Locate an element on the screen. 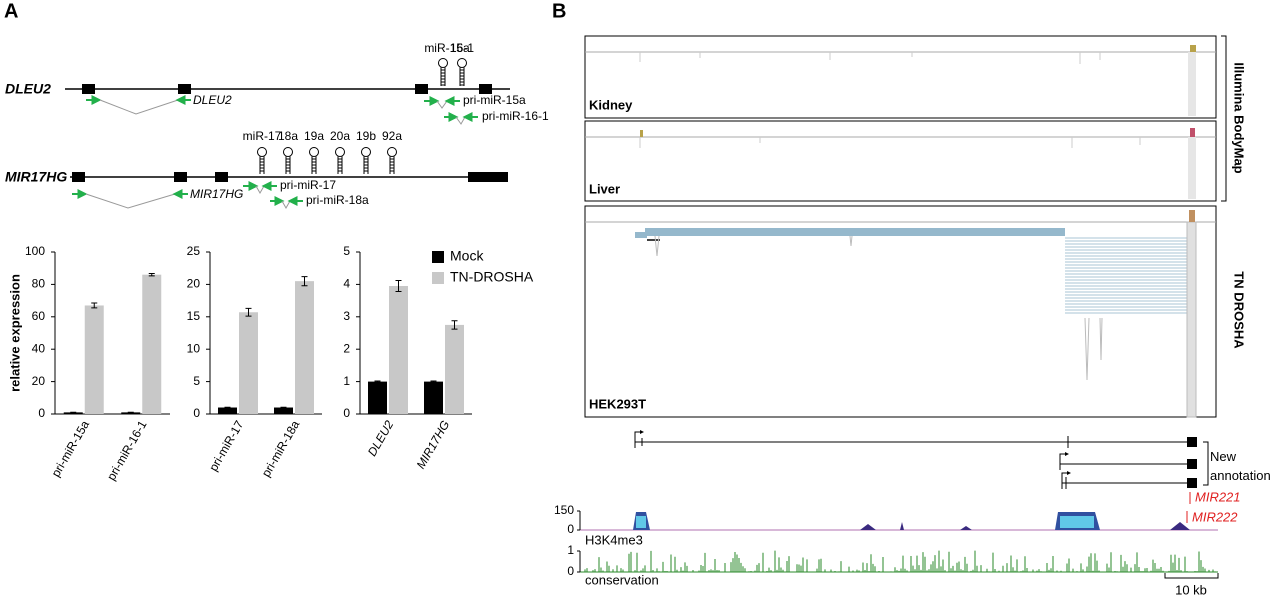 This screenshot has width=1280, height=596. bar-chart: 0 5 10 15 20 25 pri-miR-17 pri-miR-18a is located at coordinates (254, 361).